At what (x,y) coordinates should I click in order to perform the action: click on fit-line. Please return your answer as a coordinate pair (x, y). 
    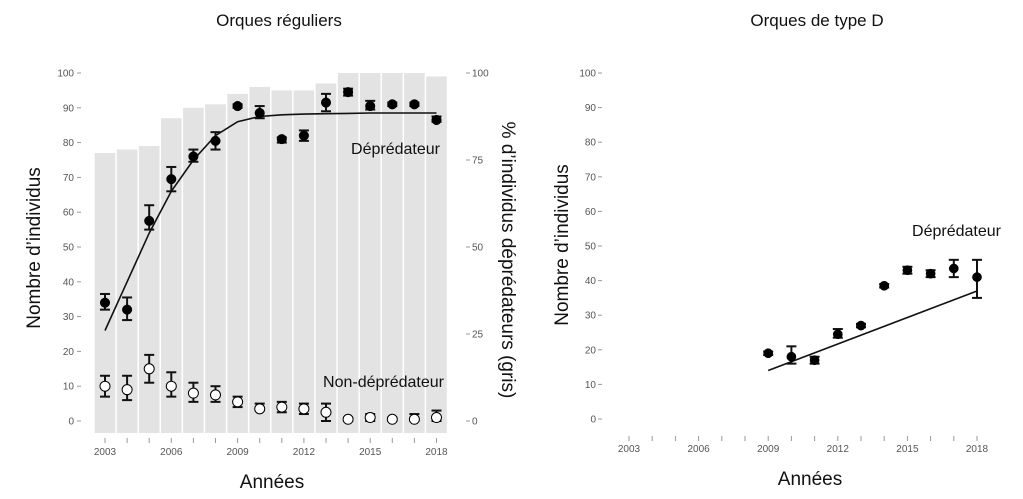
    Looking at the image, I should click on (872, 331).